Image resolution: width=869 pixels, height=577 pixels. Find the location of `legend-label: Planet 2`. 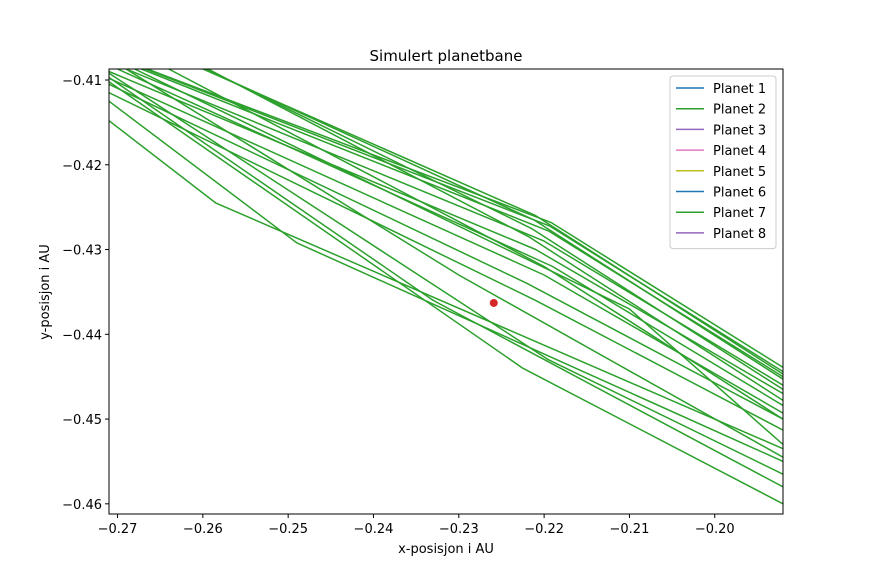

legend-label: Planet 2 is located at coordinates (739, 110).